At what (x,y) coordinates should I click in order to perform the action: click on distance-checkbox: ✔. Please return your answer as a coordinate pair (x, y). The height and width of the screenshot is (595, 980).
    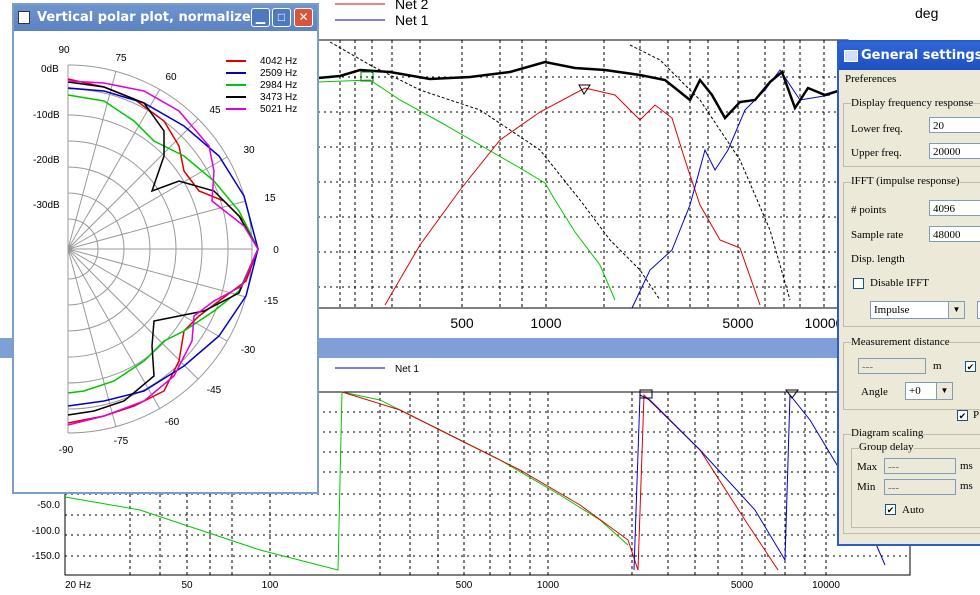
    Looking at the image, I should click on (970, 366).